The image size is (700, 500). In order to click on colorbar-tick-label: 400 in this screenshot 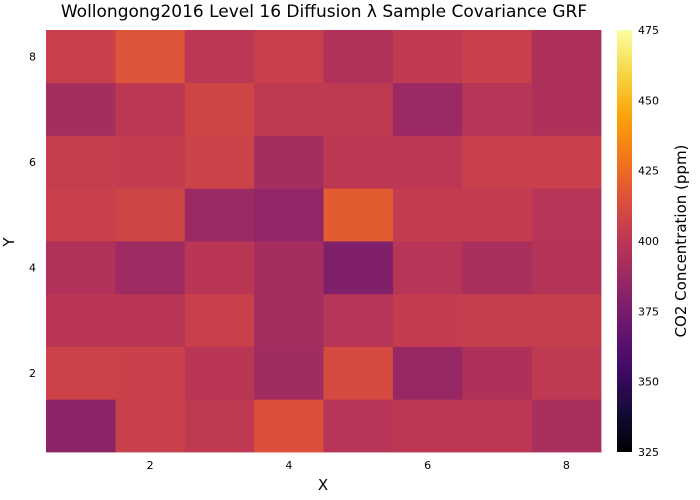, I will do `click(648, 241)`.